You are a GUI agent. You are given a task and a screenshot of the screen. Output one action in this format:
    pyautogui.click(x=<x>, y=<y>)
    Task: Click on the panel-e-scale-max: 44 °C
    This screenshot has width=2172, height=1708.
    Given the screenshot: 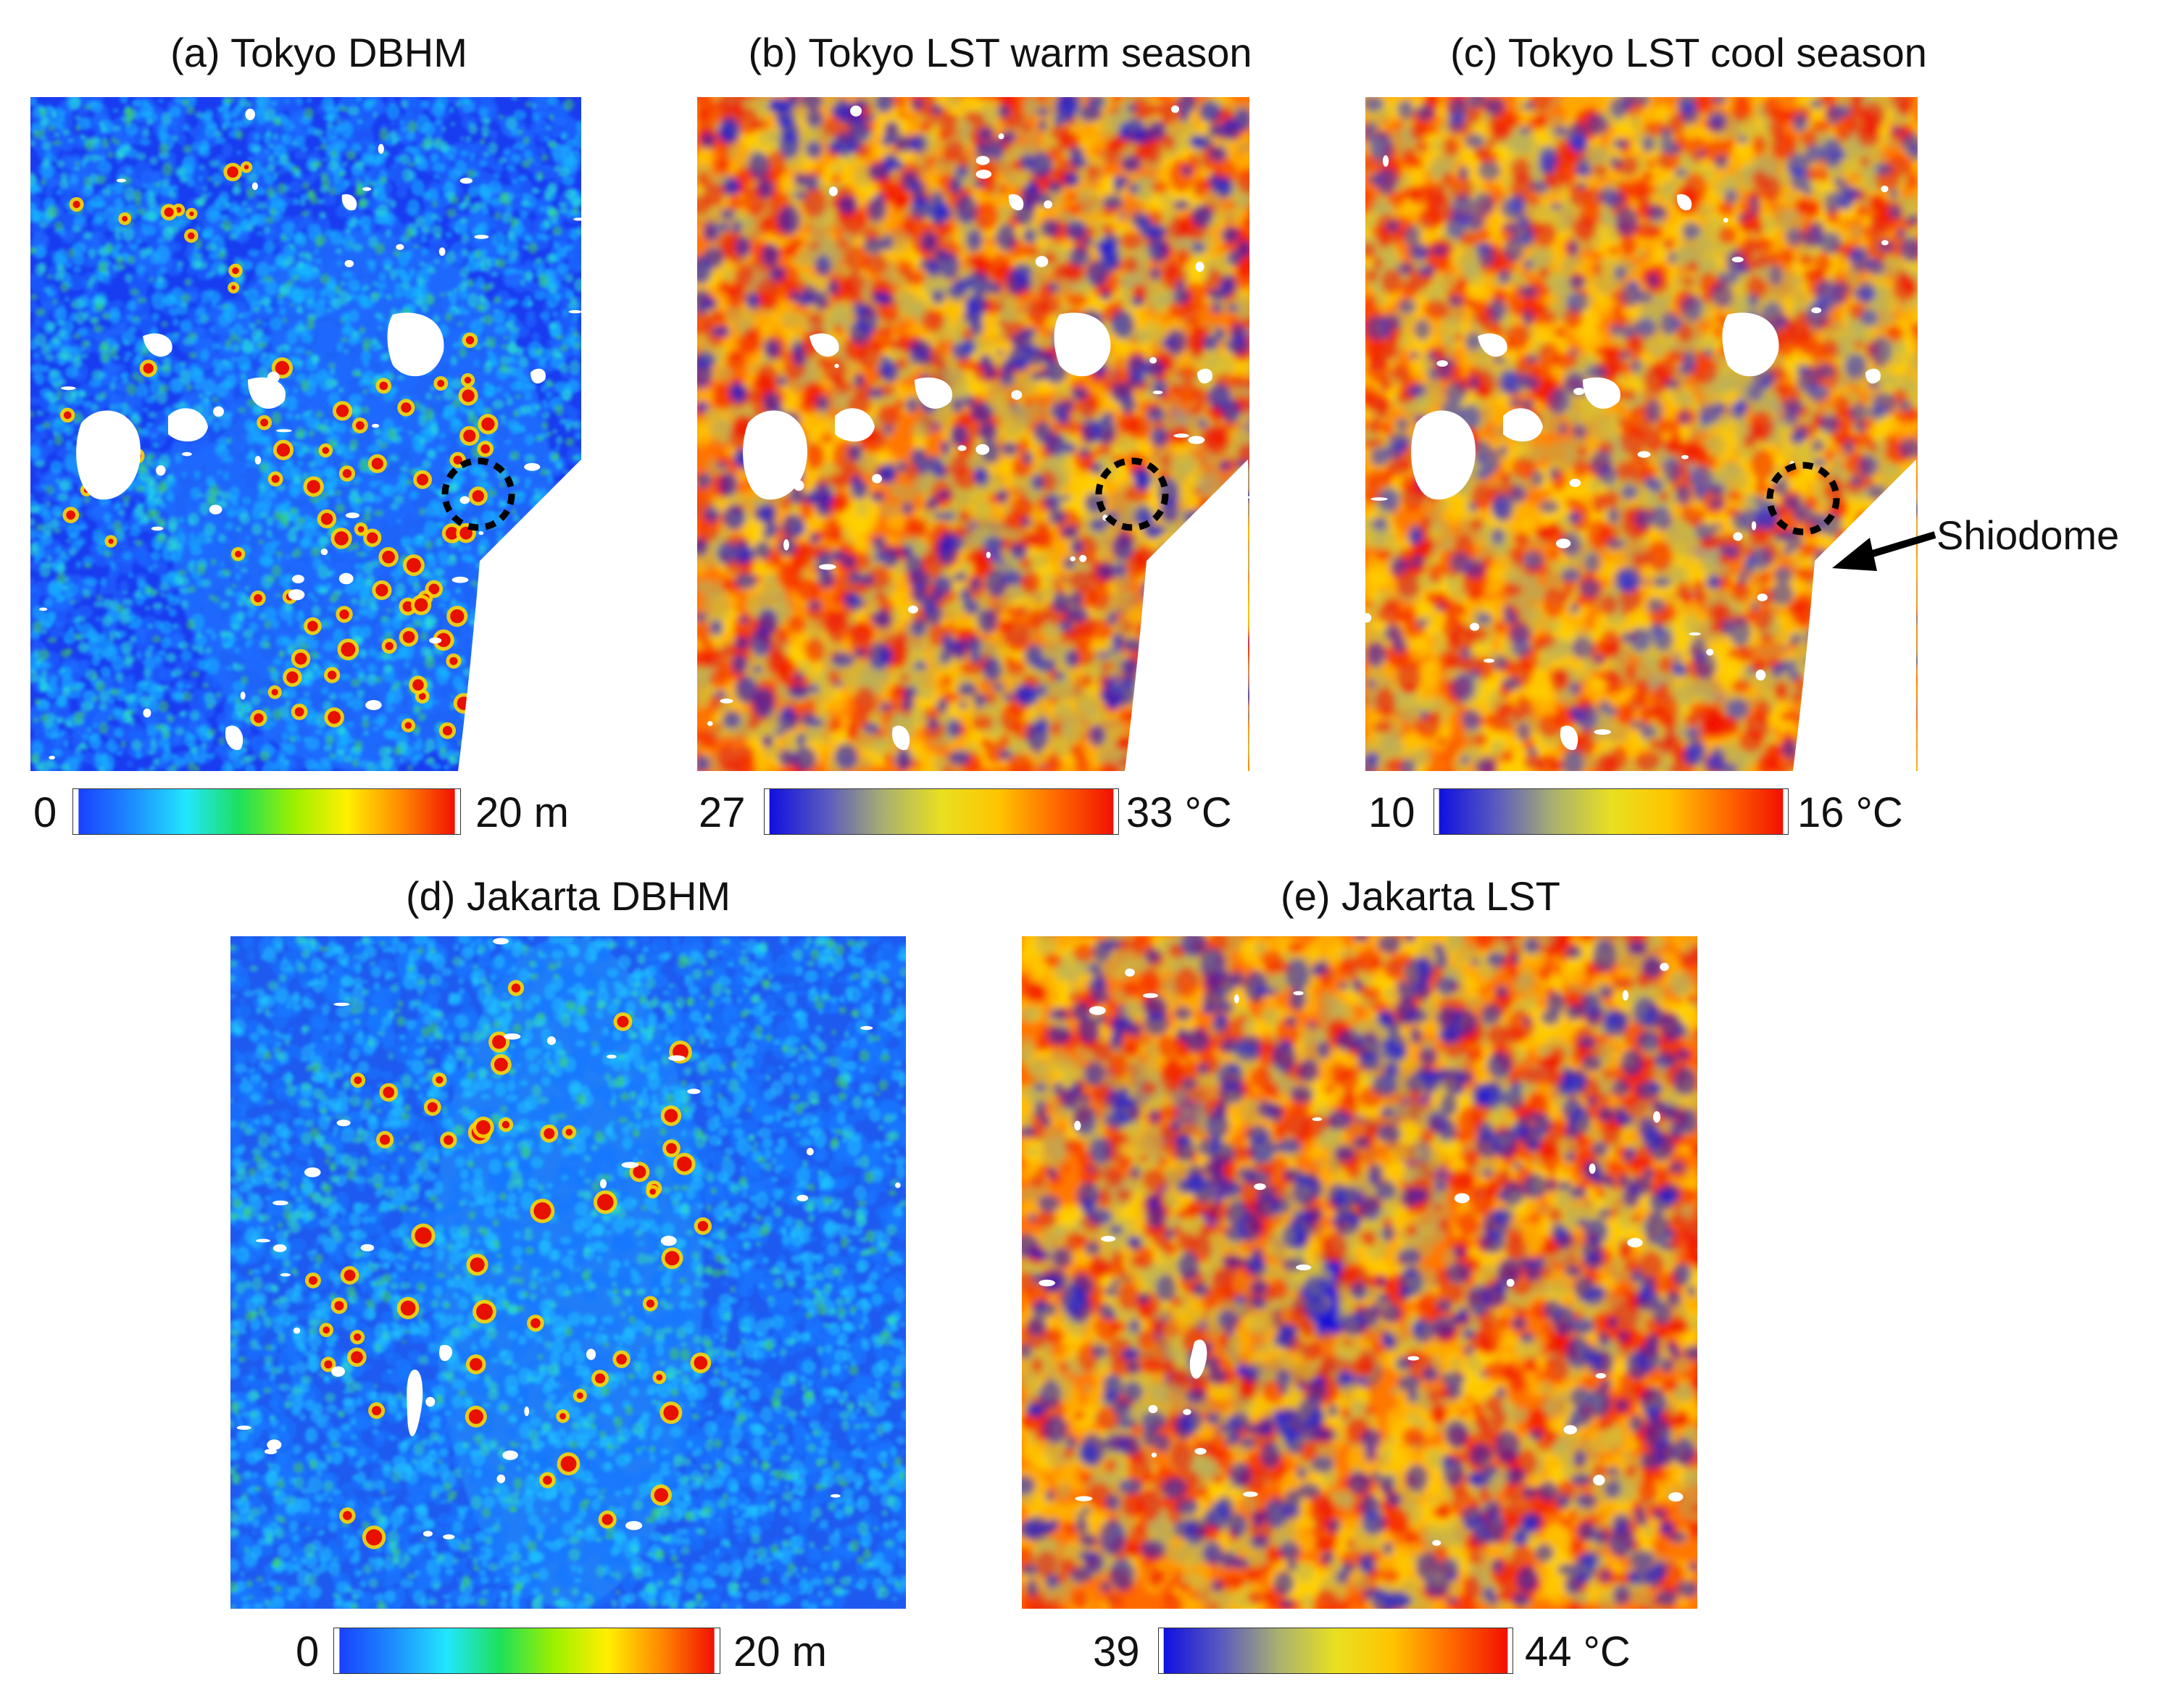 What is the action you would take?
    pyautogui.click(x=1578, y=1652)
    